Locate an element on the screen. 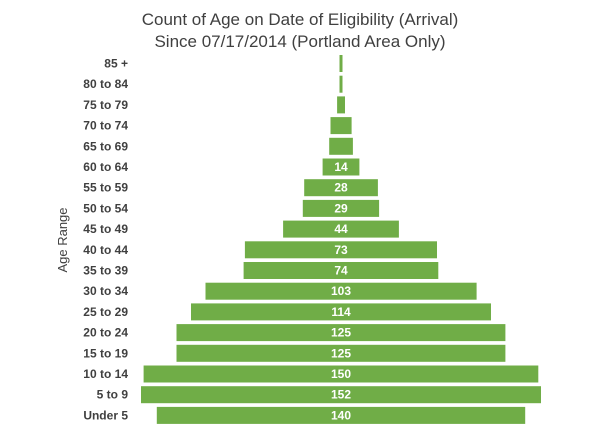 This screenshot has height=430, width=600. data-label: 114 is located at coordinates (341, 312).